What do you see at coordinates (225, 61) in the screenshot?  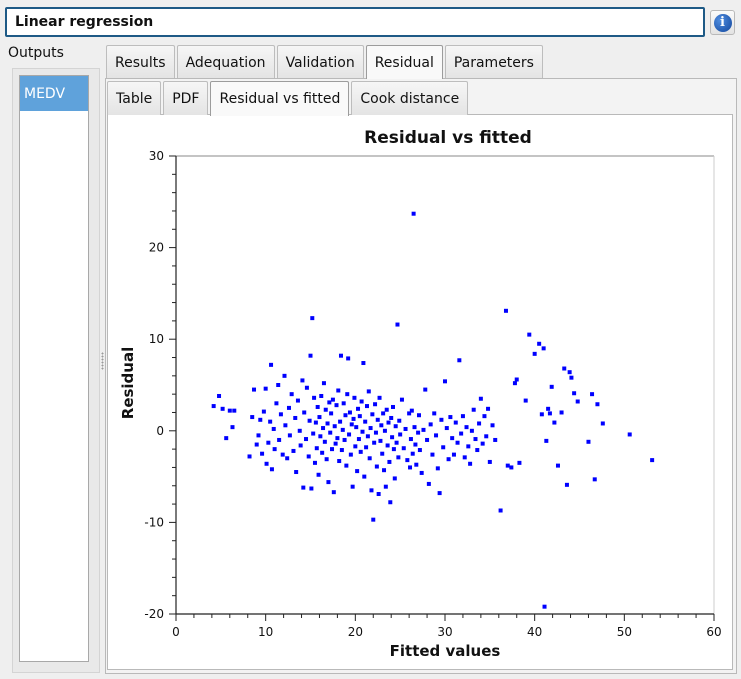 I see `tab-adequation: Adequation` at bounding box center [225, 61].